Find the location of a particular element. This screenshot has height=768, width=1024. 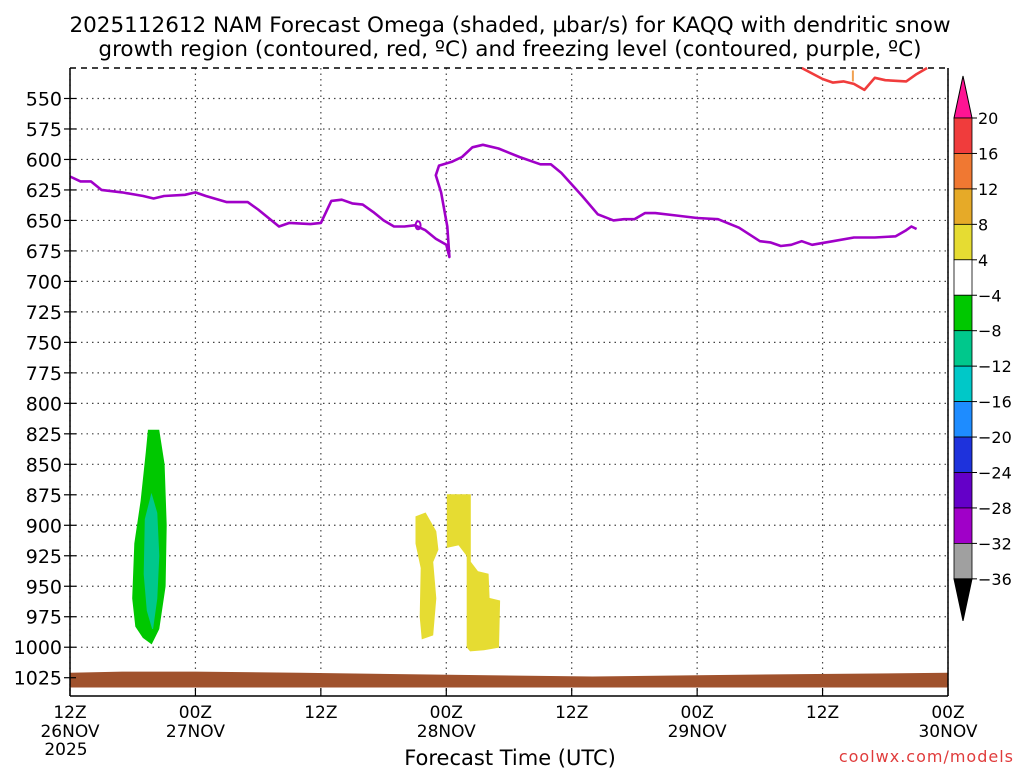

colorbar-legend: 20 16 12 8 4 −4 −8 −12 −16 −20 −24 −28 −32 −36 is located at coordinates (982, 348).